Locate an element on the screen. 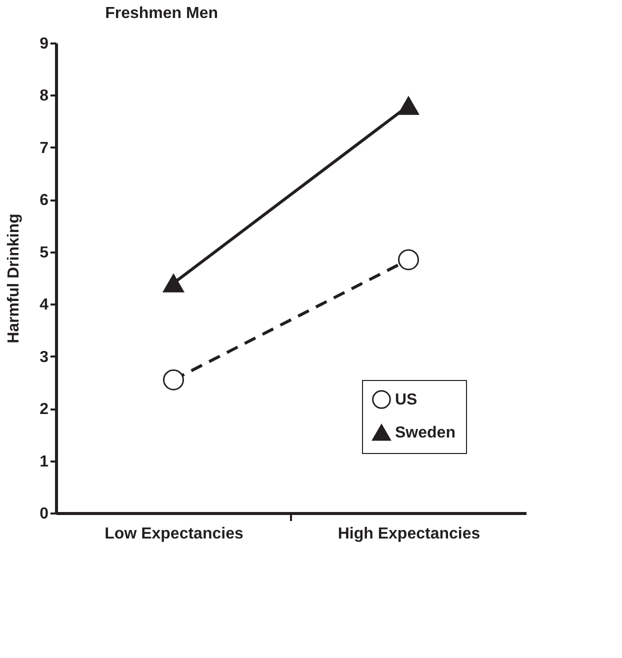 This screenshot has width=622, height=658. x-tick-label: High Expectancies is located at coordinates (409, 534).